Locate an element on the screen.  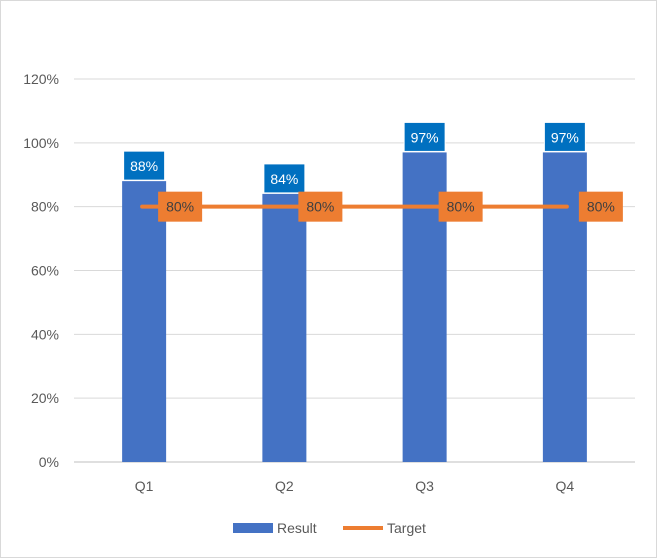
data-label: 84% is located at coordinates (284, 179).